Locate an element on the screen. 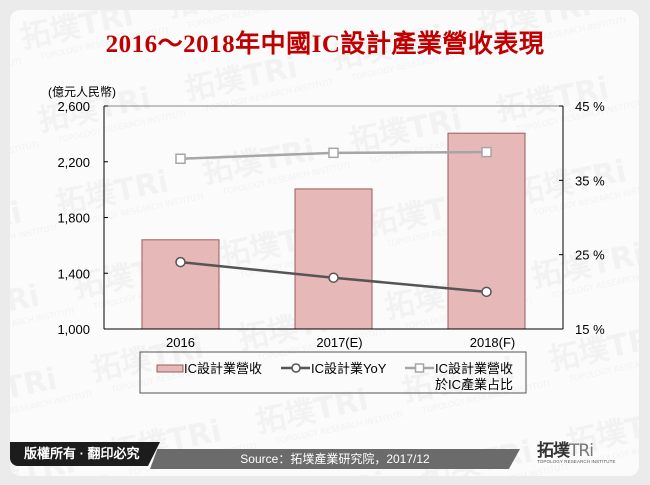  legend-label-yoy: IC設計業YoY is located at coordinates (349, 368).